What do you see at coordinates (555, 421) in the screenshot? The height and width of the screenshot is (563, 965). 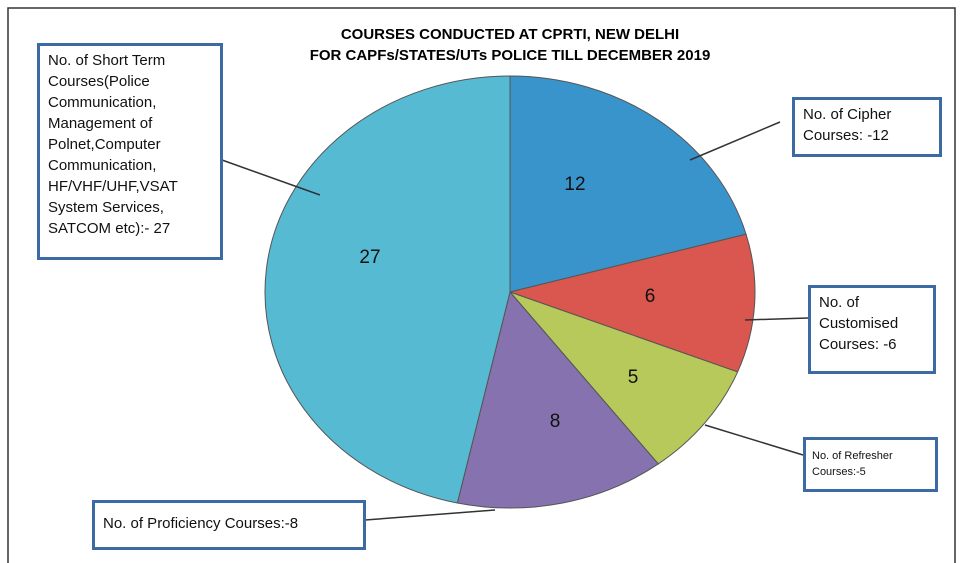 I see `data-label: 8` at bounding box center [555, 421].